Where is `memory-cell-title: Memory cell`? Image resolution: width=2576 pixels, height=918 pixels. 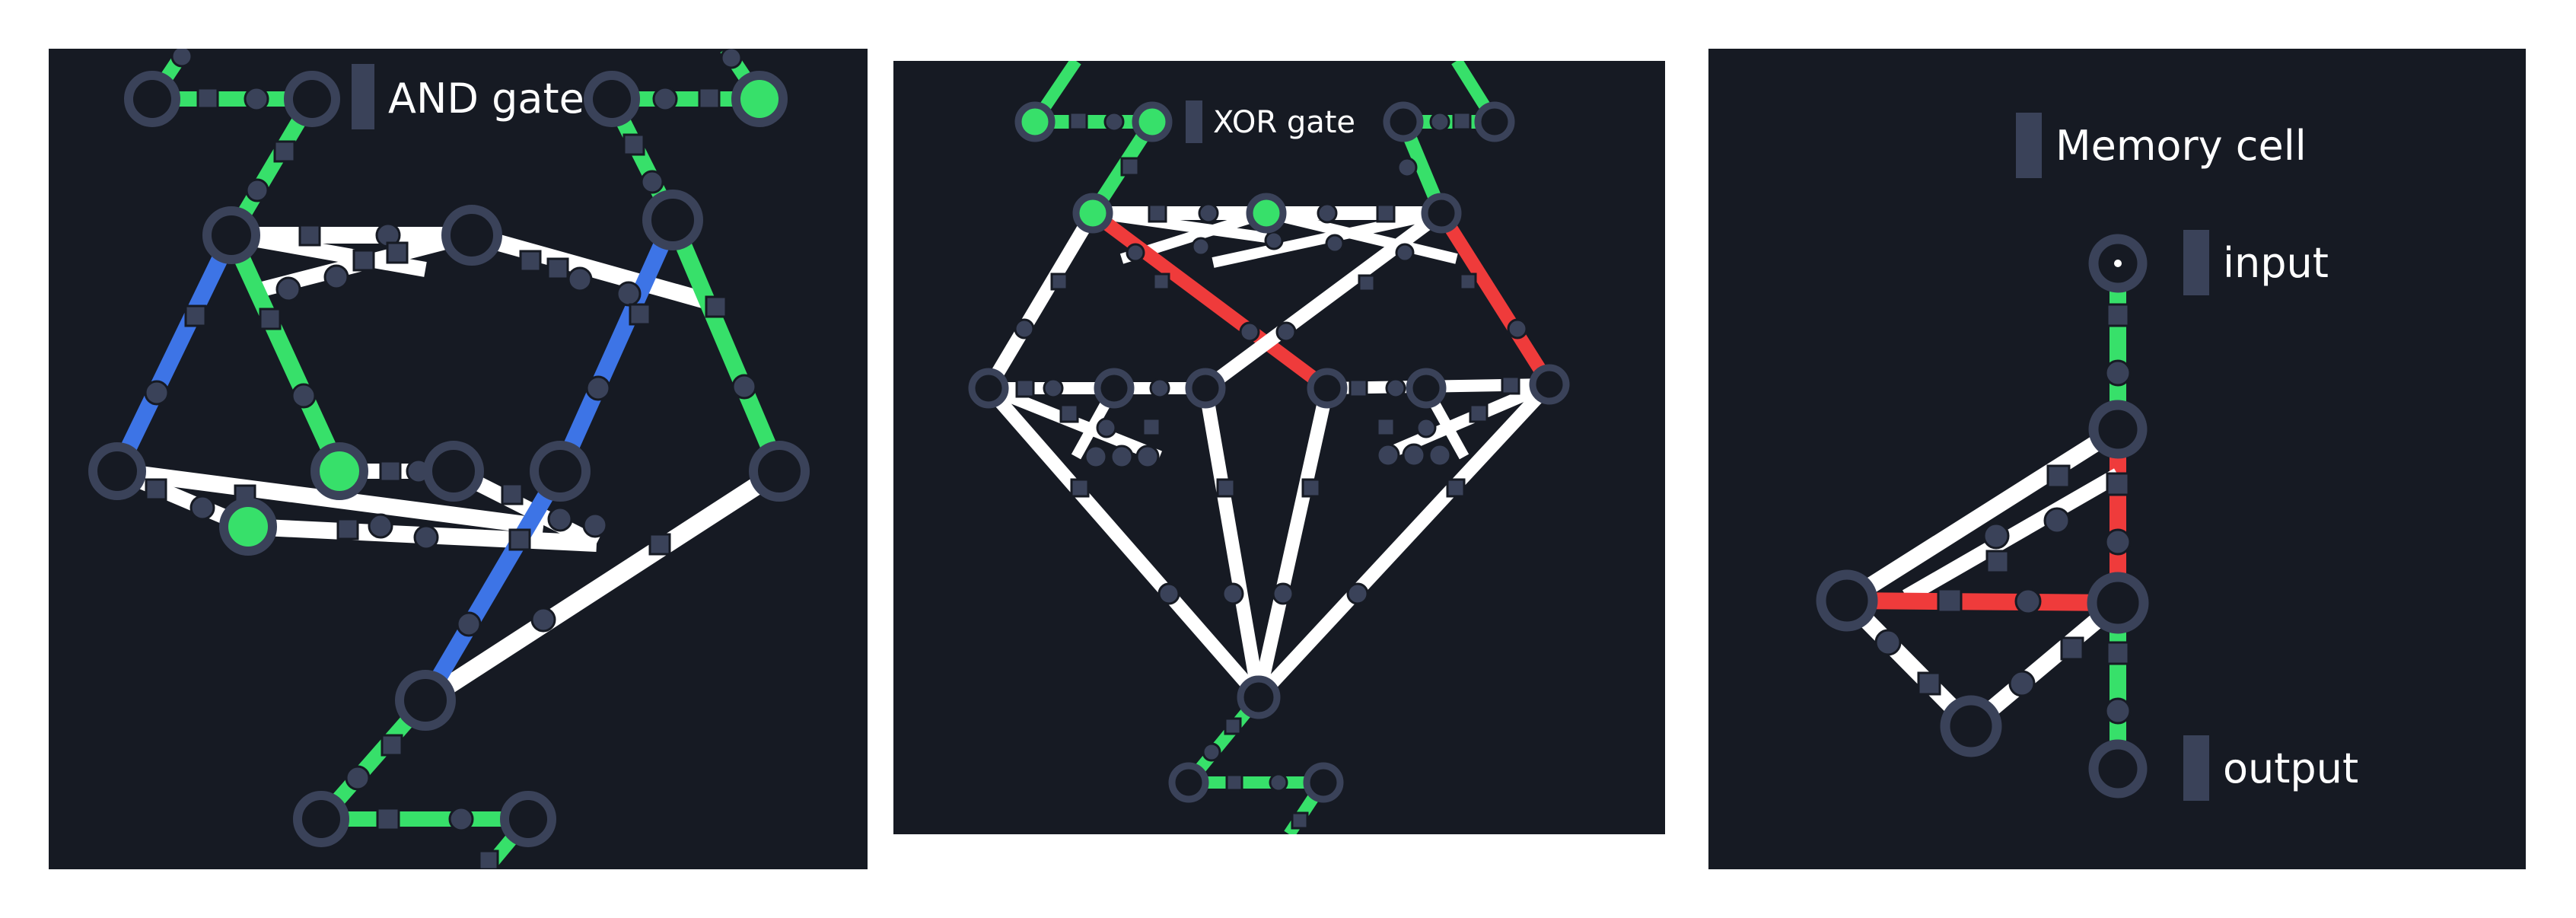
memory-cell-title: Memory cell is located at coordinates (2181, 146).